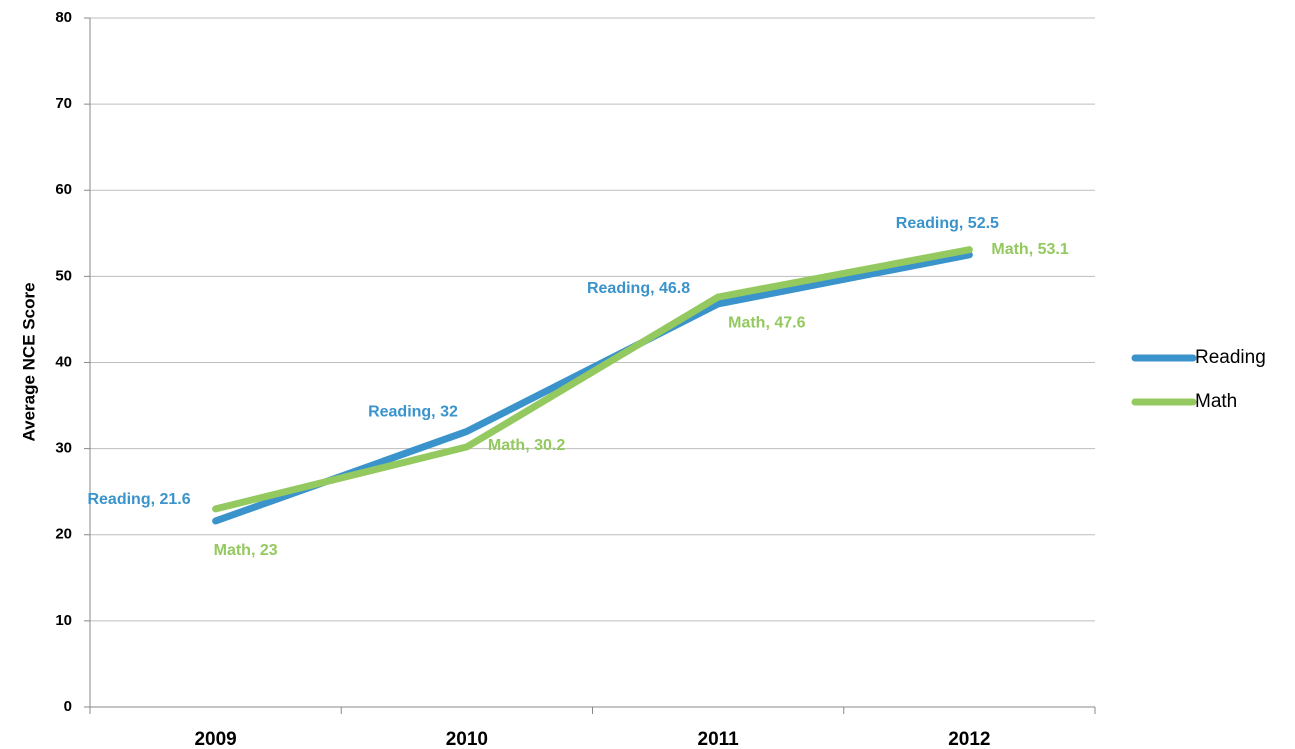 Image resolution: width=1295 pixels, height=749 pixels. I want to click on y-tick-label: 40, so click(63, 361).